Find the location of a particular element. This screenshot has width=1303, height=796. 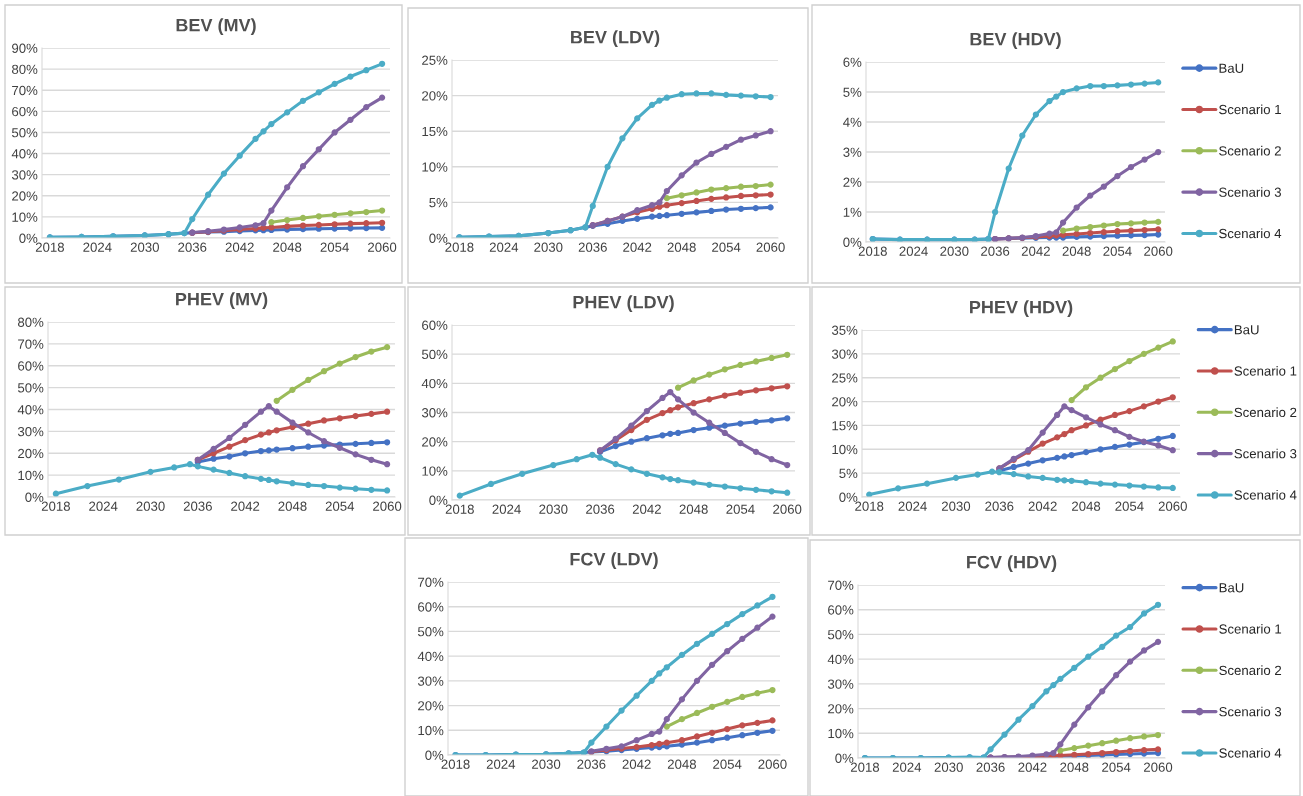

chart-title: PHEV (MV) is located at coordinates (222, 301).